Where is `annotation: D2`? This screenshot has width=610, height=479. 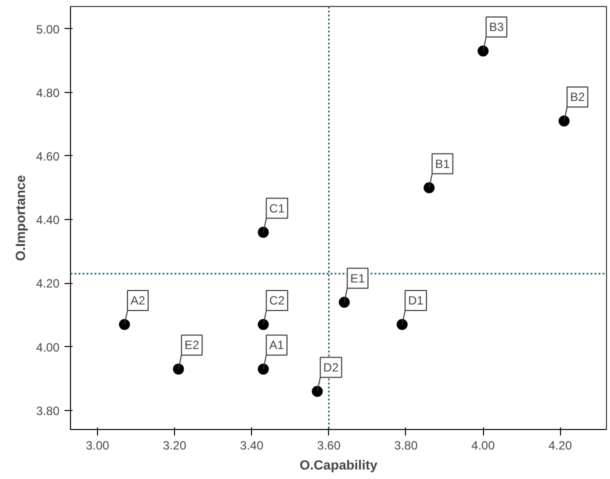 annotation: D2 is located at coordinates (331, 367).